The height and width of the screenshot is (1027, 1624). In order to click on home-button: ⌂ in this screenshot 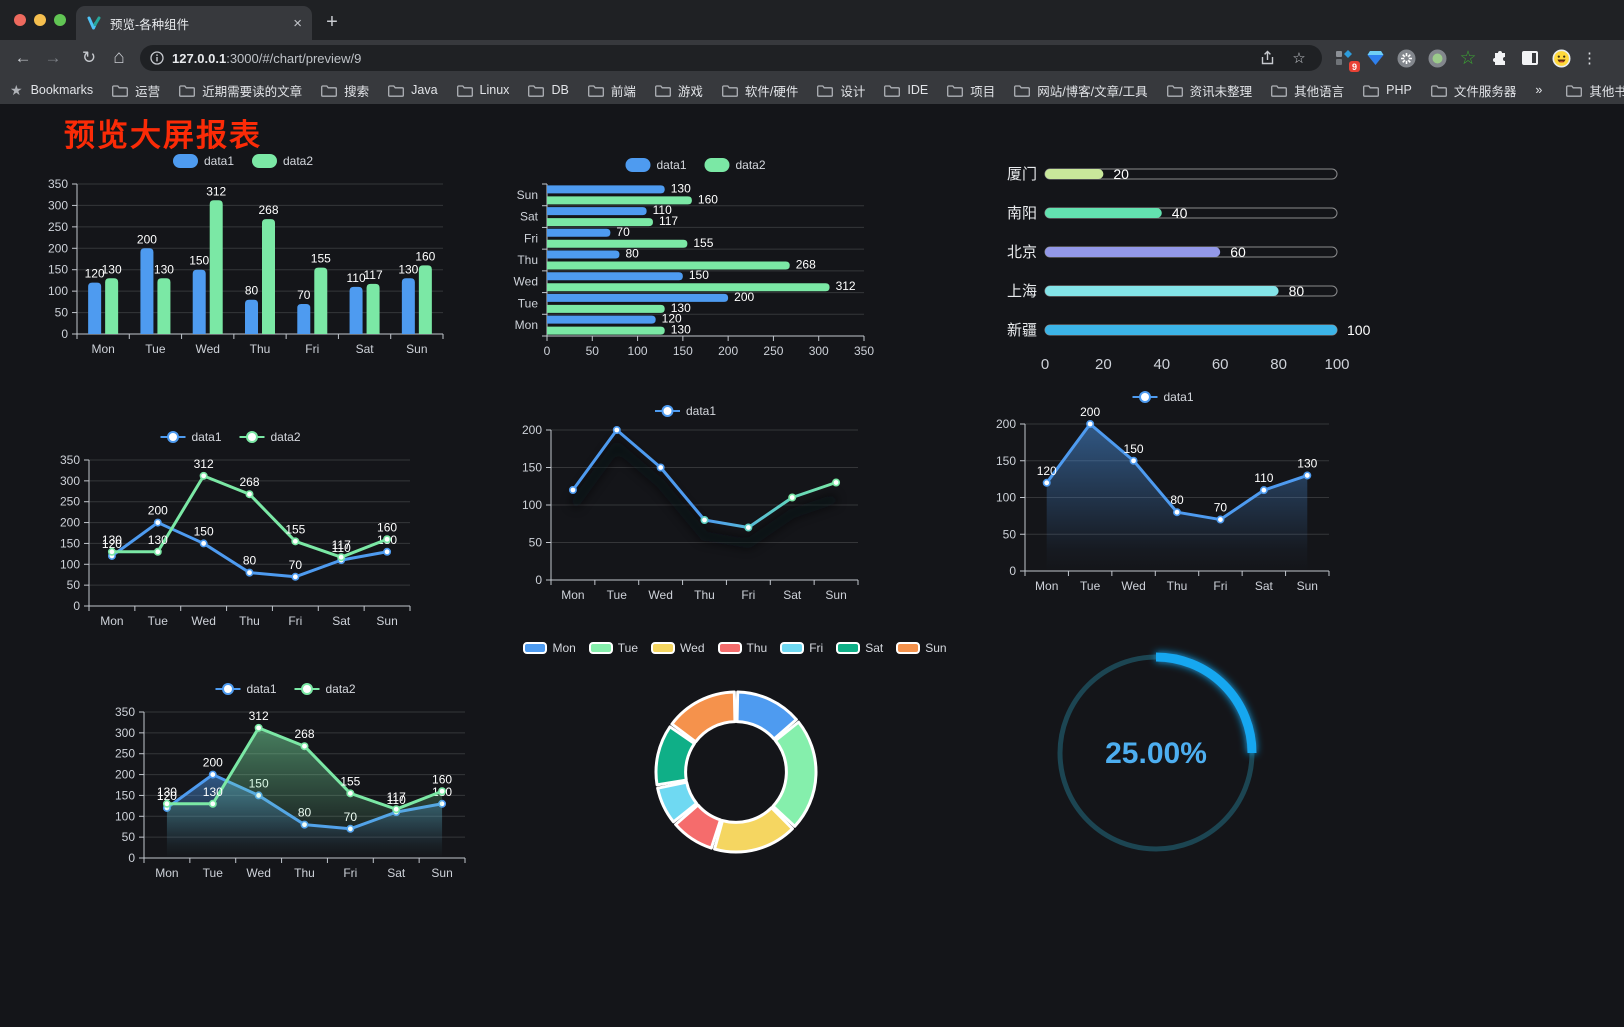, I will do `click(119, 57)`.